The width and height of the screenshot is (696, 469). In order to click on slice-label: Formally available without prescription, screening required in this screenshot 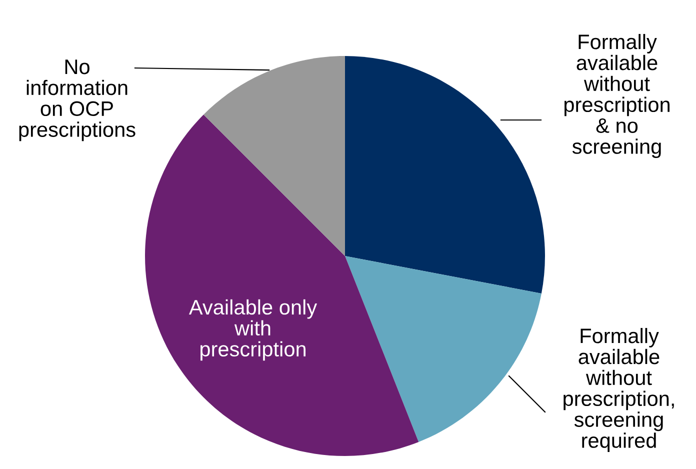, I will do `click(619, 390)`.